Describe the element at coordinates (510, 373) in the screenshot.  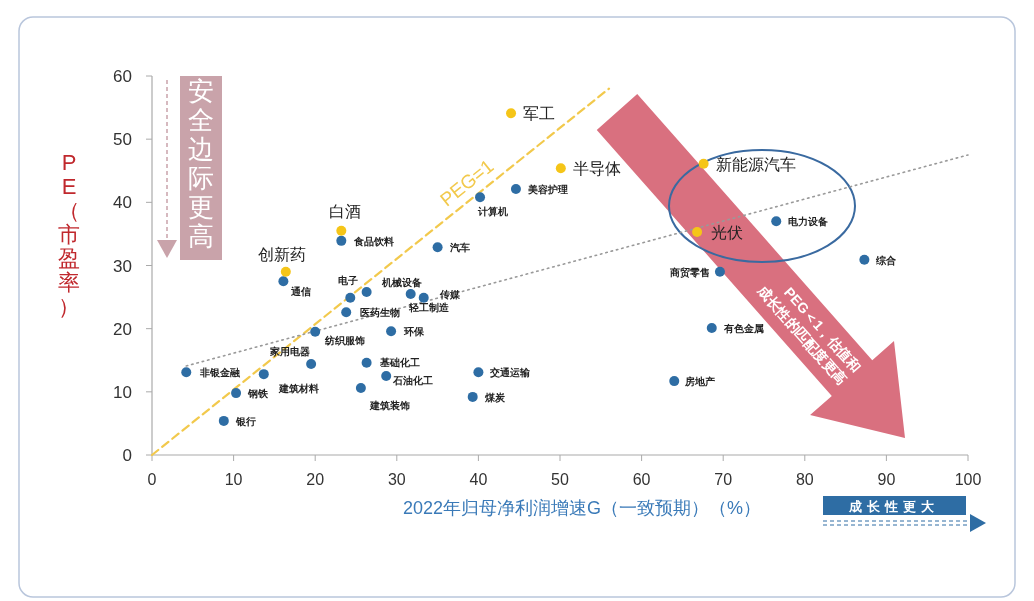
I see `annotation: 交通运输` at that location.